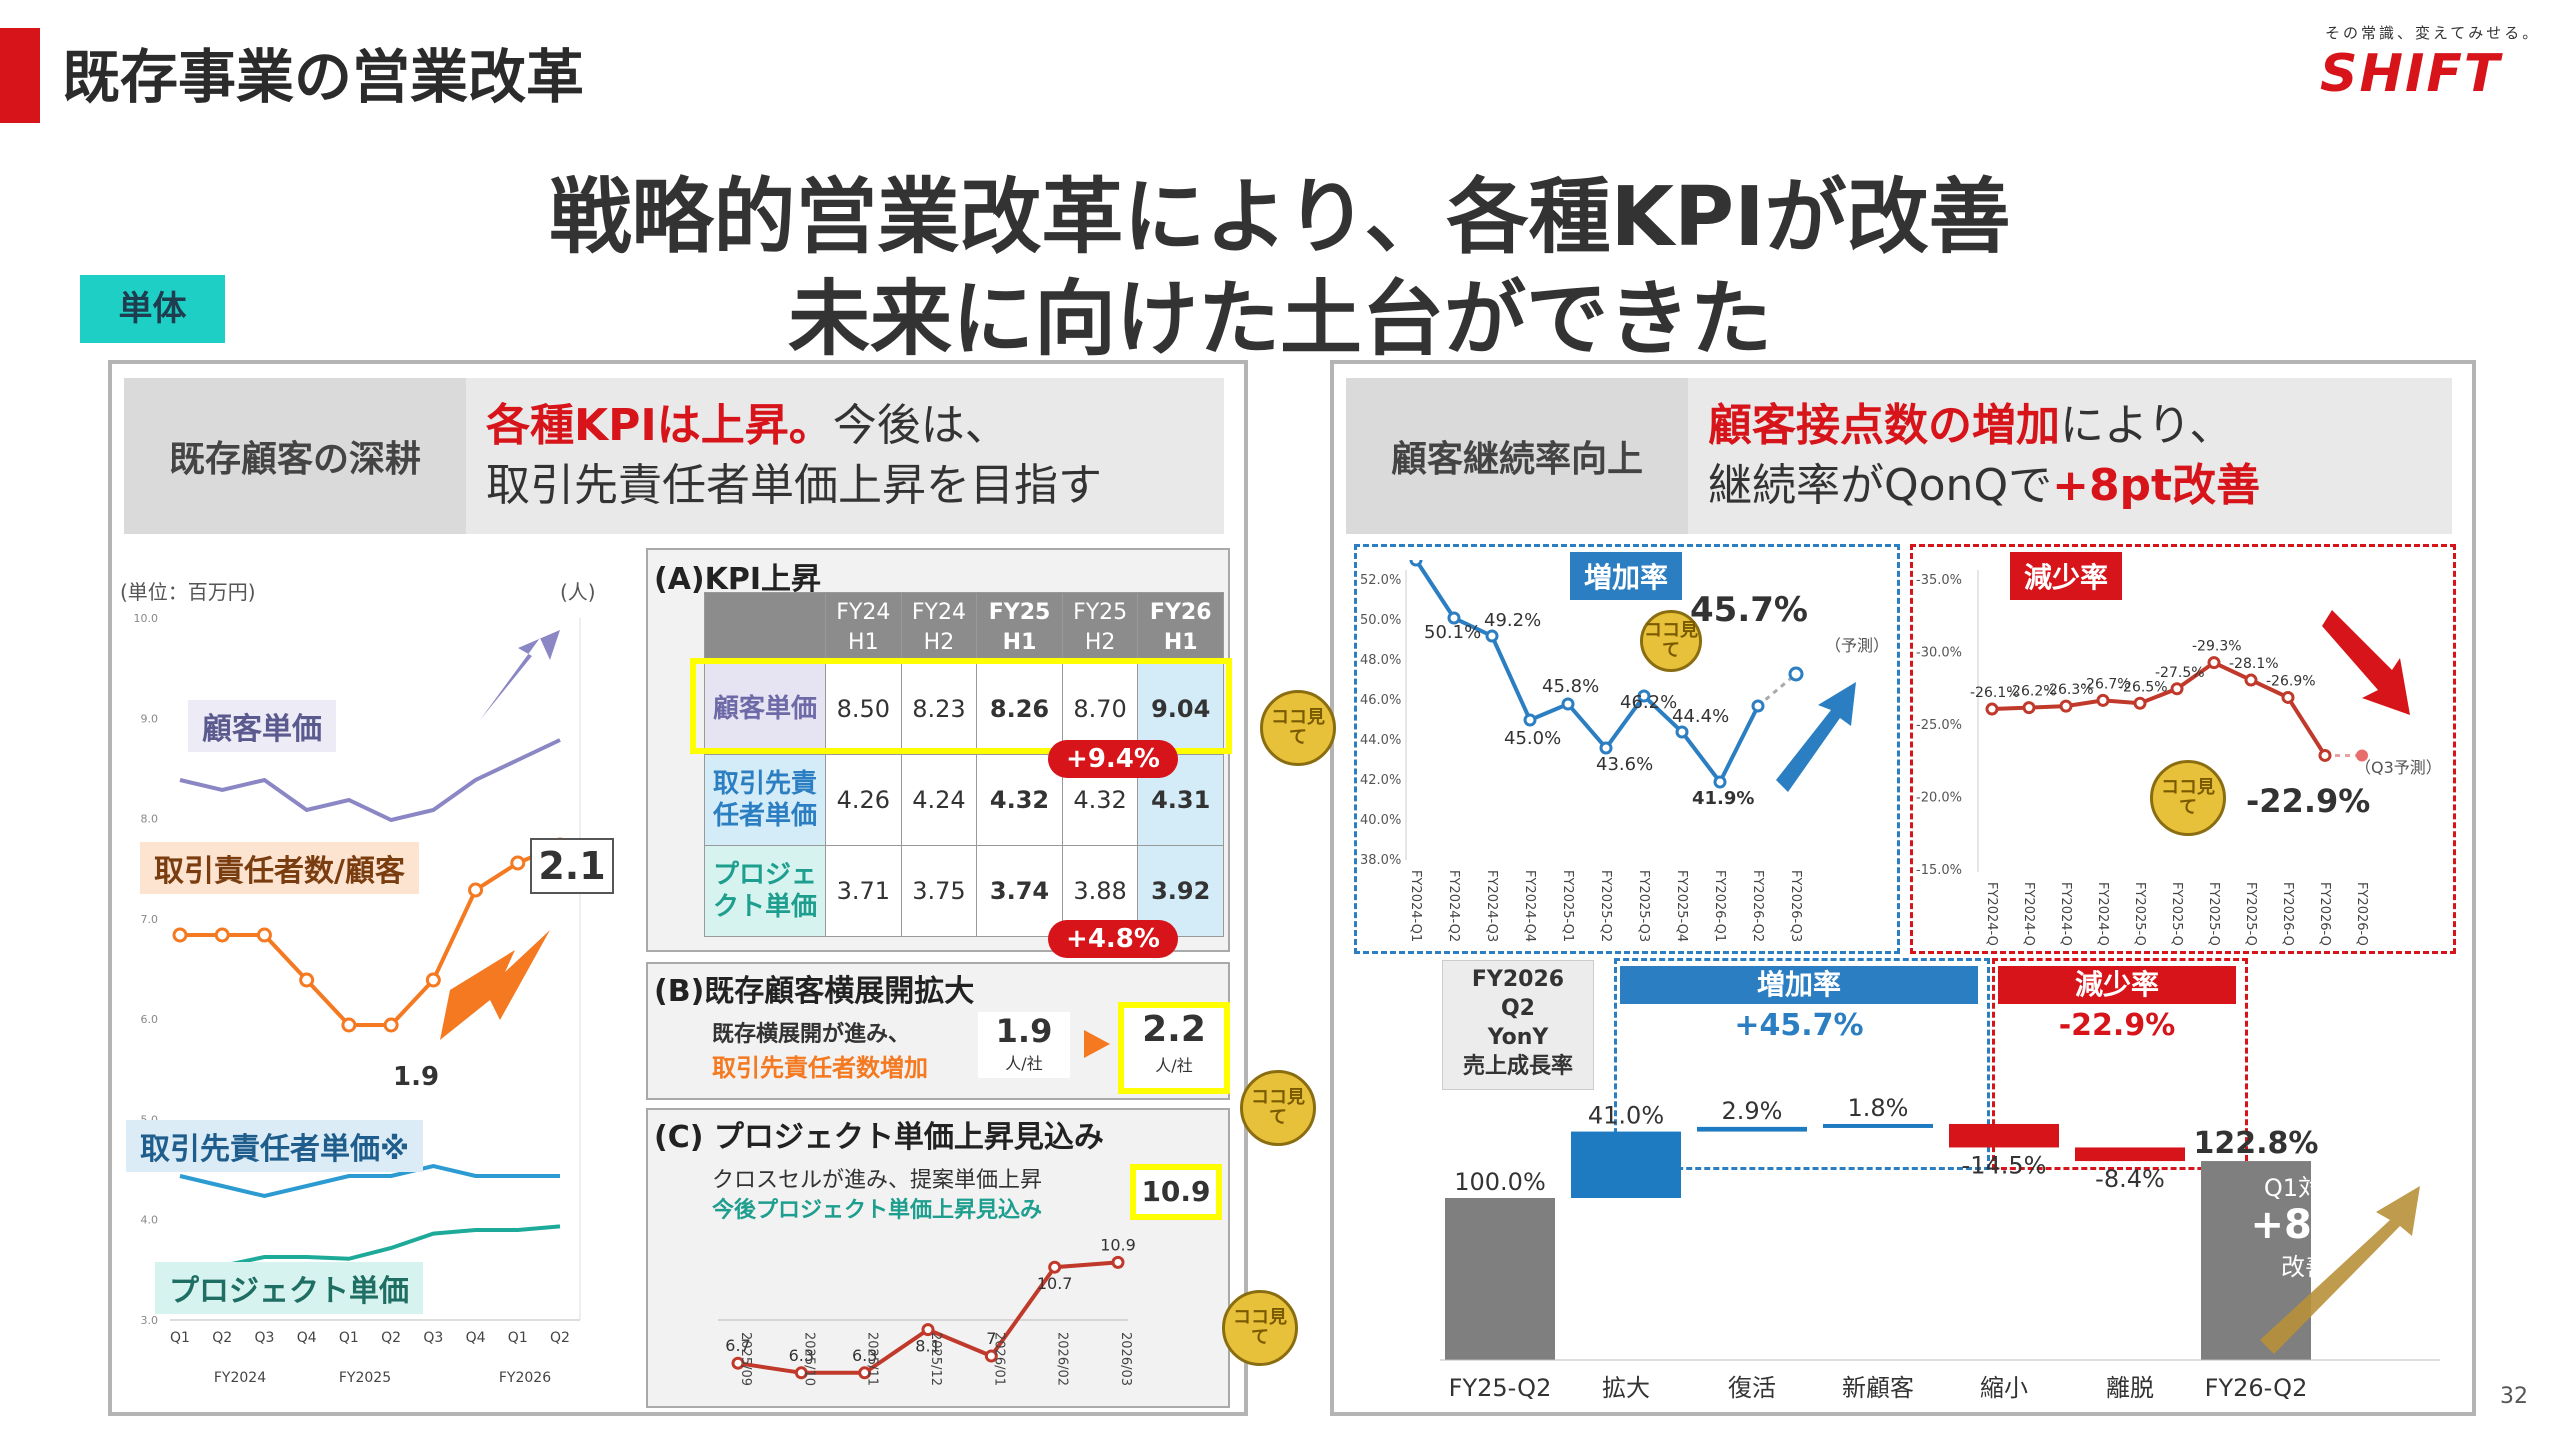  What do you see at coordinates (1795, 906) in the screenshot?
I see `increase-x-tick-label: FY2026-Q3` at bounding box center [1795, 906].